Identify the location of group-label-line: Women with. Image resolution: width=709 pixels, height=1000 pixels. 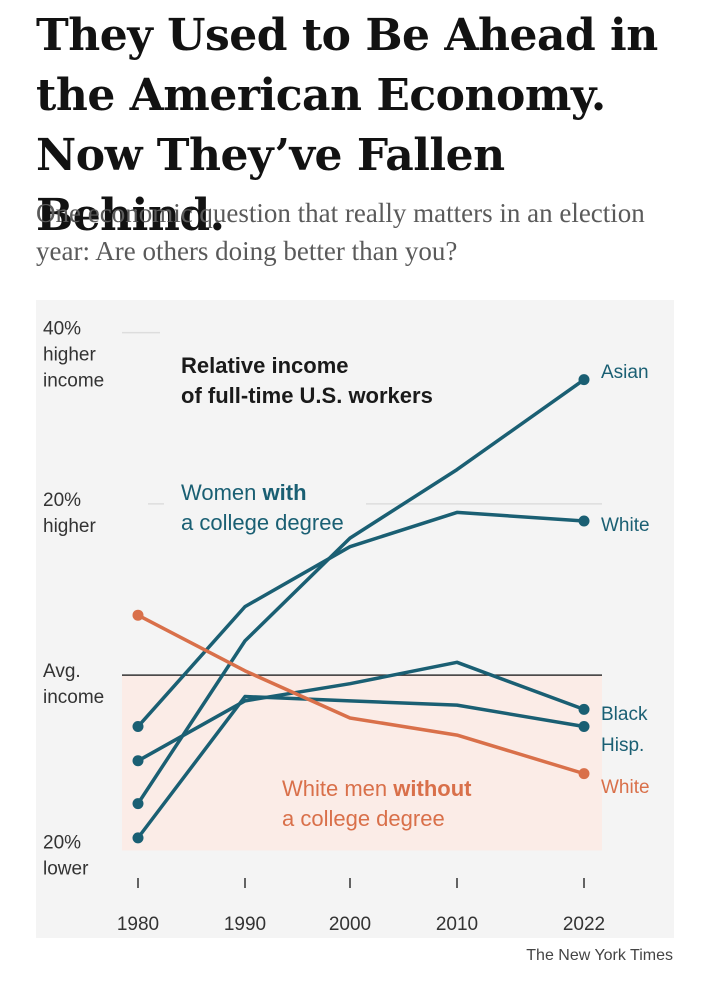
(244, 492).